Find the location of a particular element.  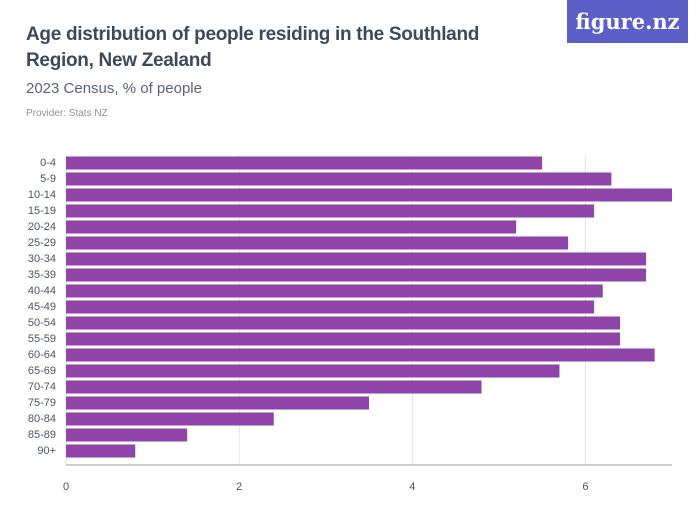

y-tick-label: 50-54 is located at coordinates (42, 323).